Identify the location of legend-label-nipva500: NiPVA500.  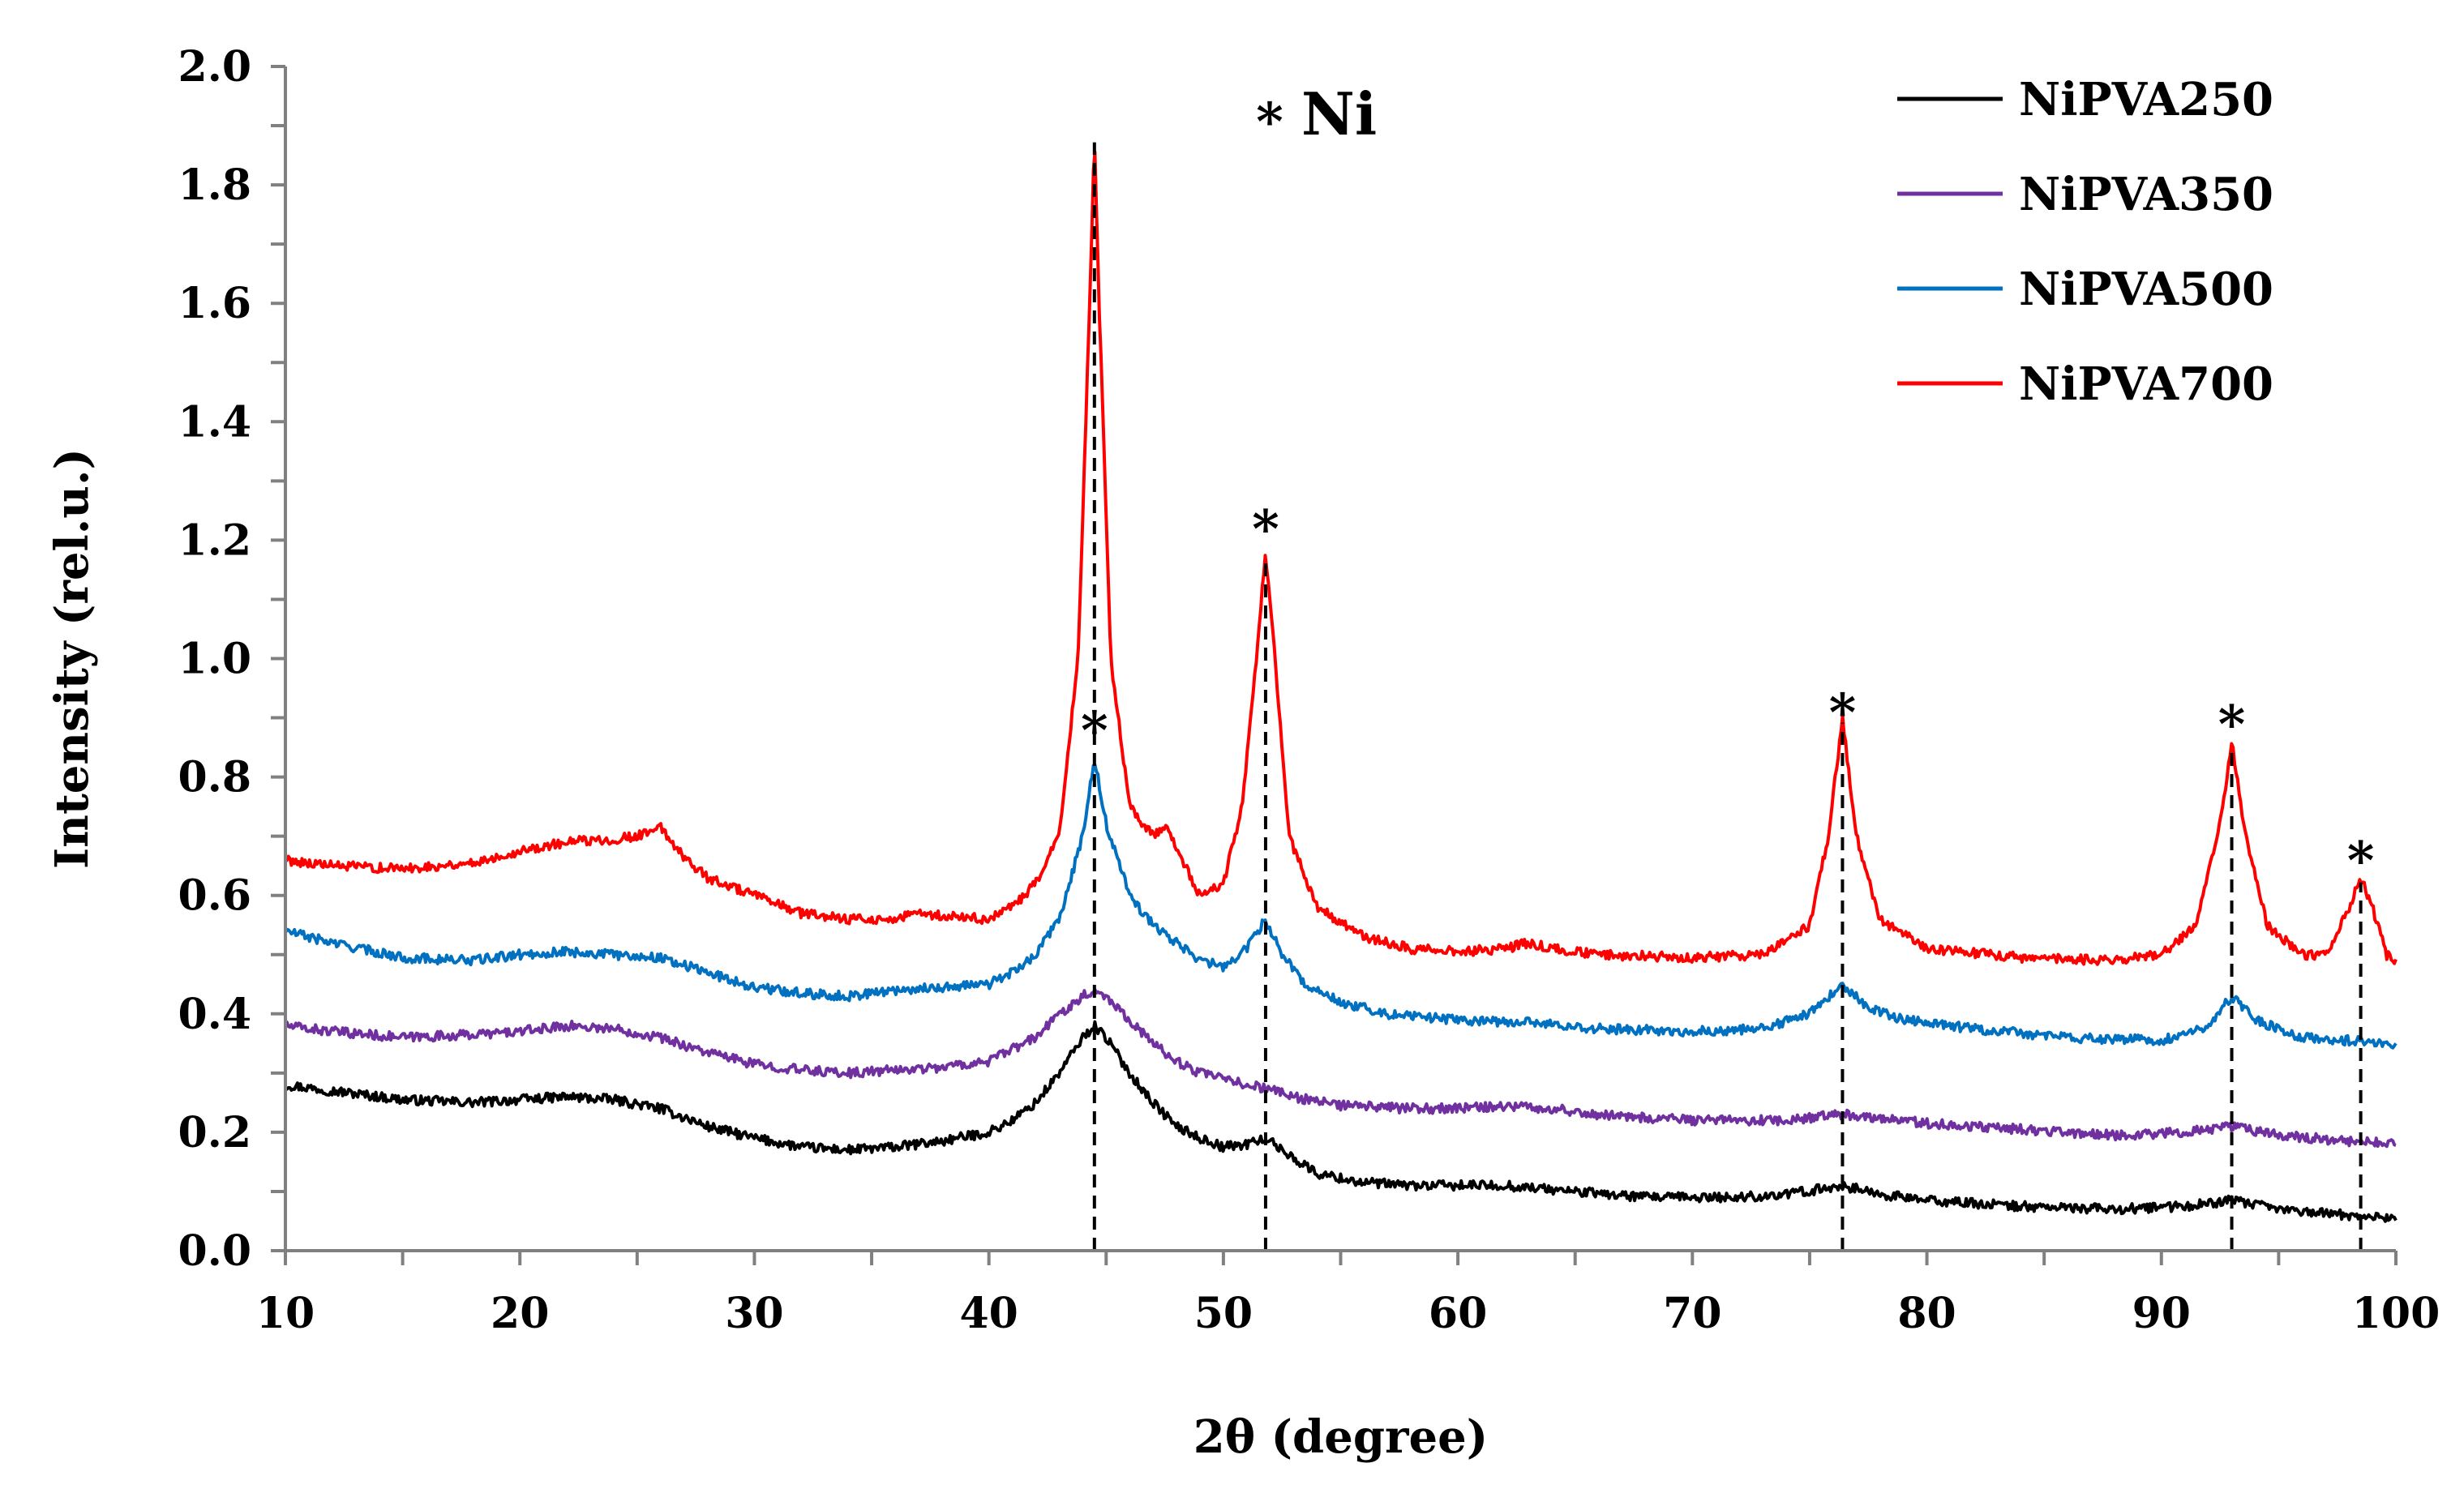
(2146, 289).